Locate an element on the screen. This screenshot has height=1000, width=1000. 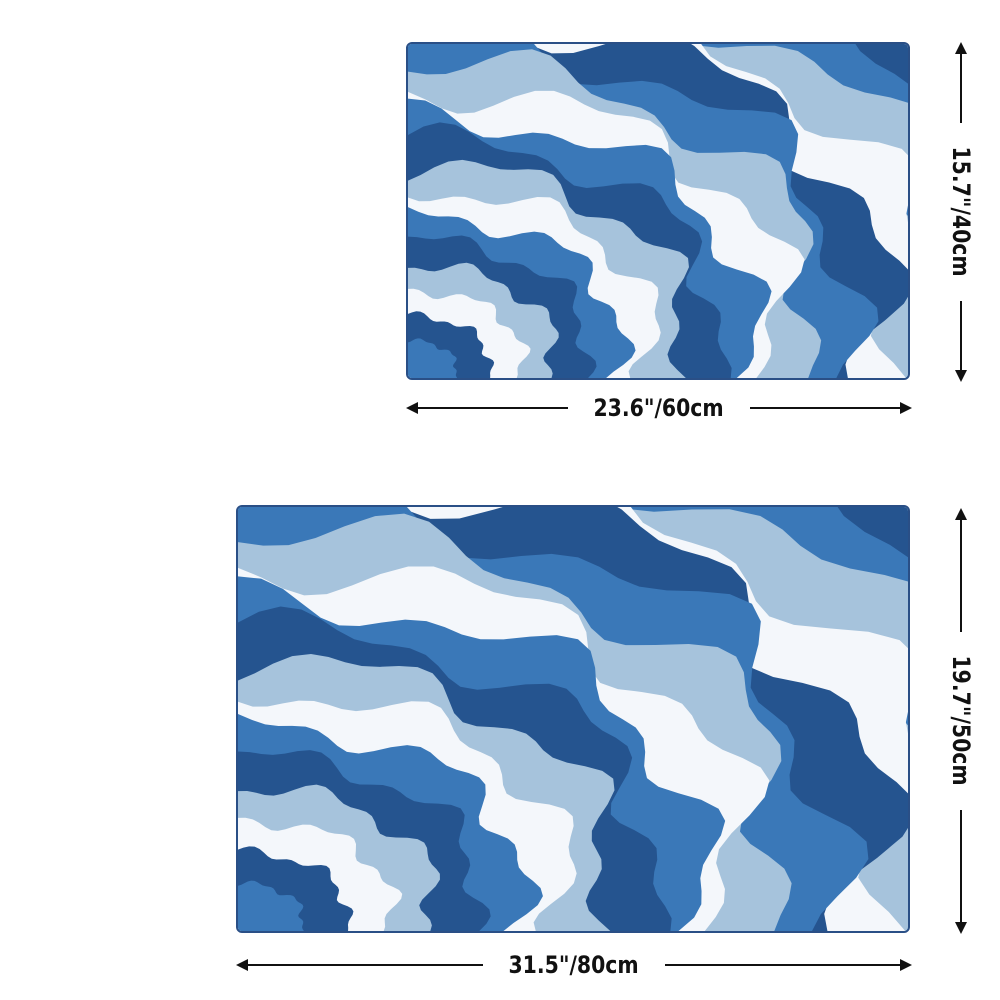
large-rug-height-label: 19.7"/50cm is located at coordinates (961, 721).